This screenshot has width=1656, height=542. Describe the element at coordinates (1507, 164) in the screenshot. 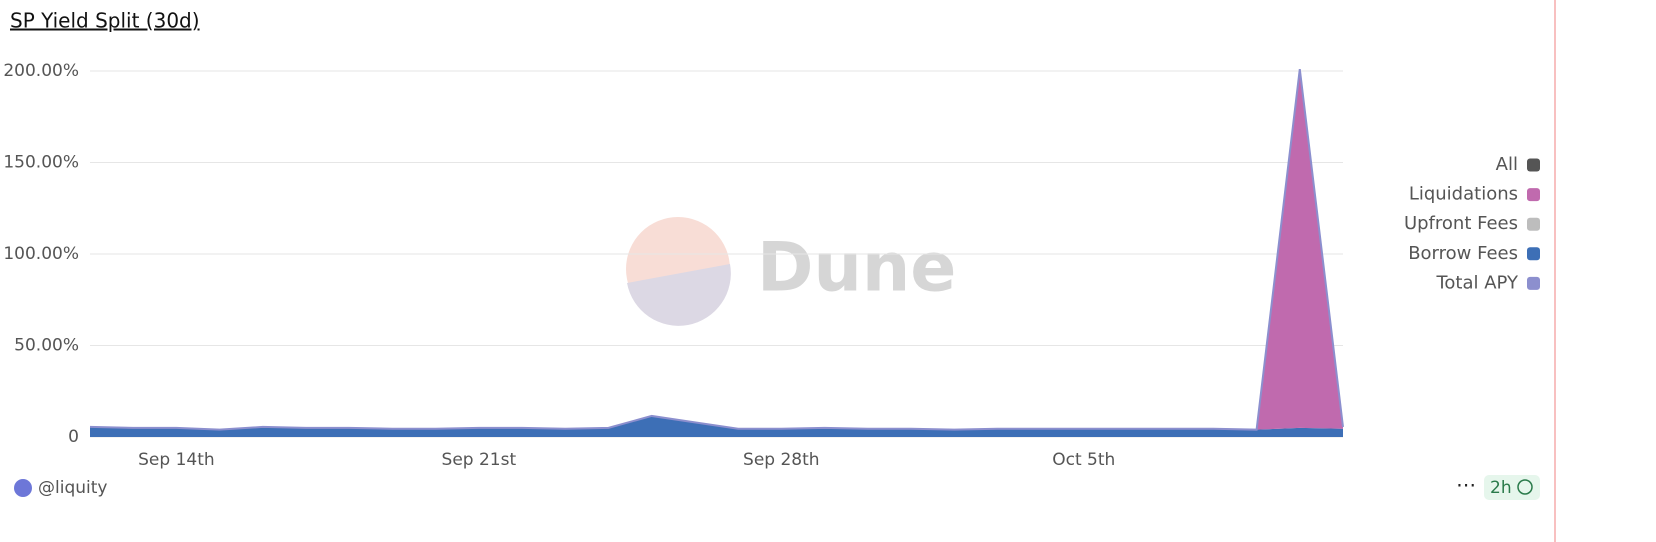

I see `legend-label: All` at that location.